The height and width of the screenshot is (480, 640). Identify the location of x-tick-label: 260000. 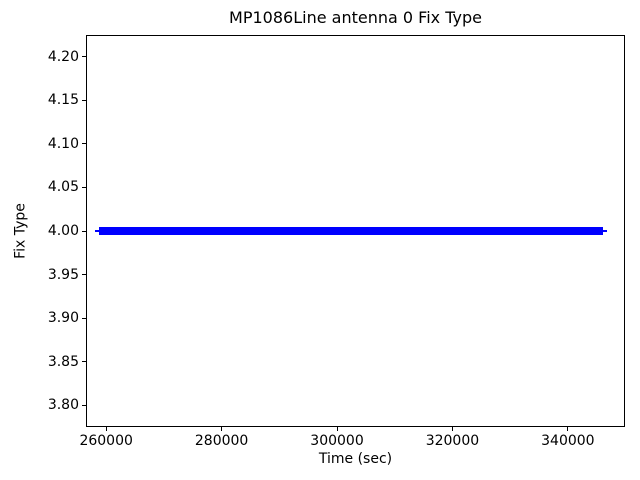
(106, 441).